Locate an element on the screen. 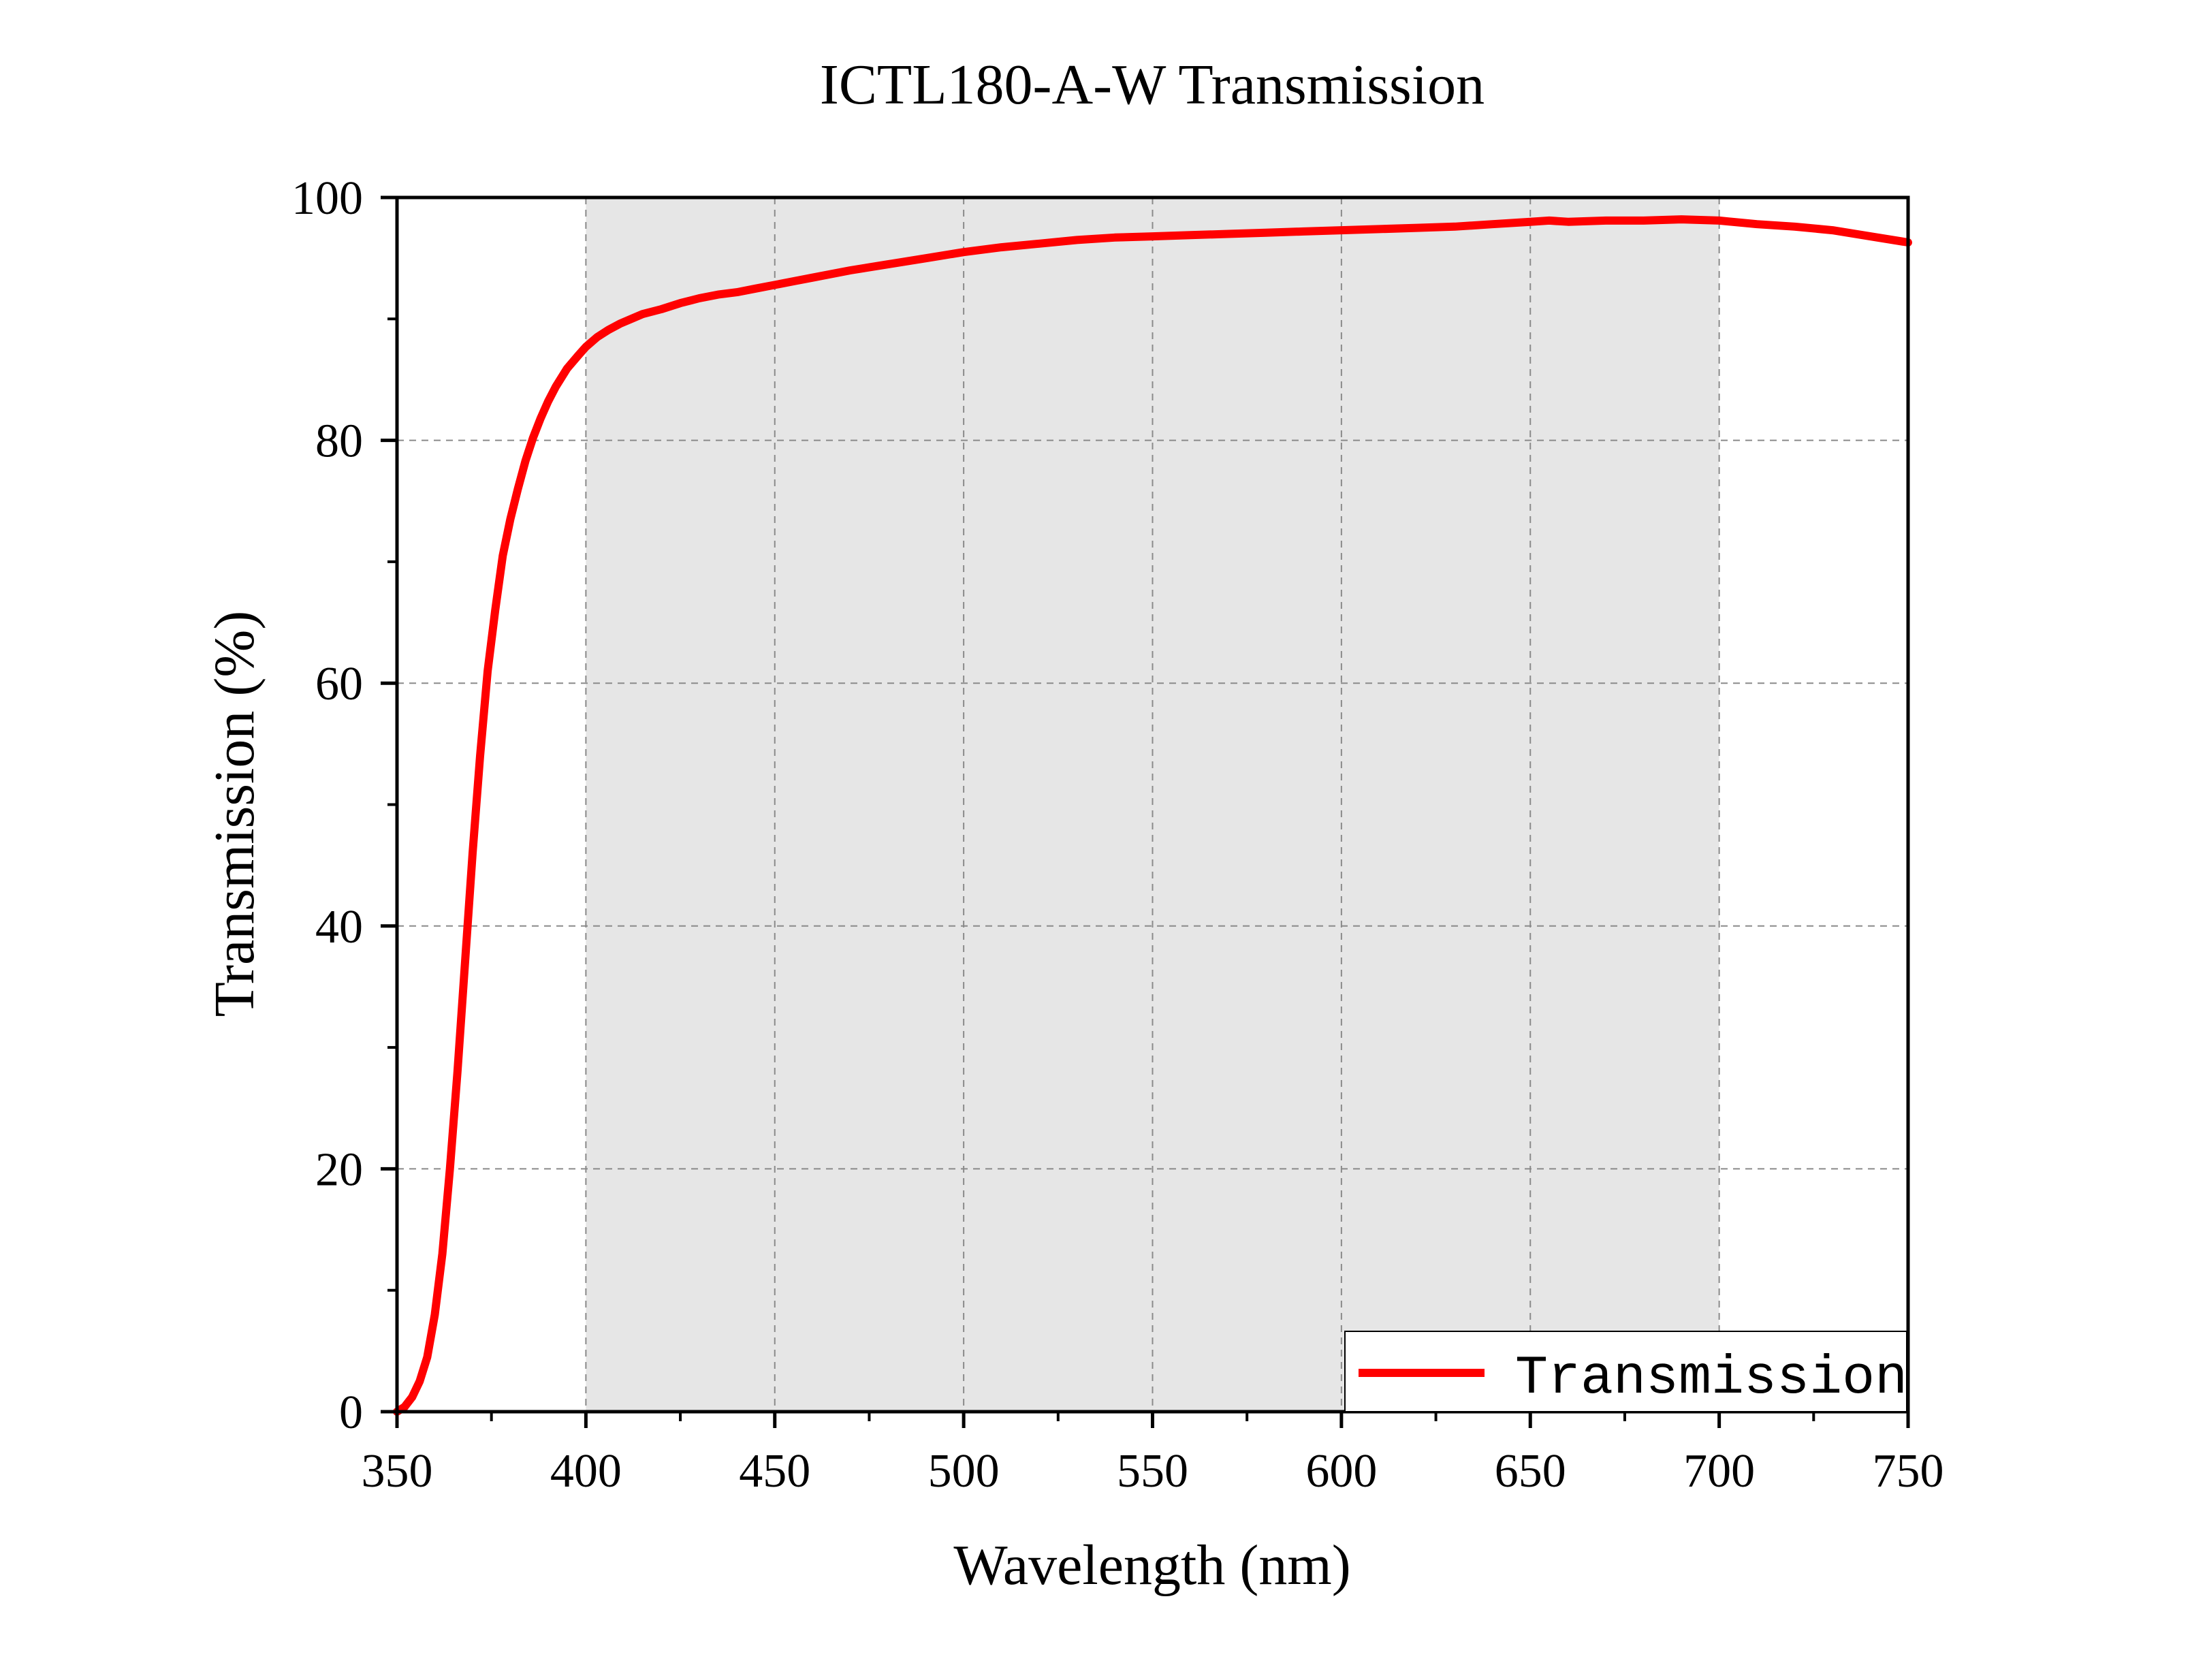 The image size is (2190, 1680). x-axis-label: Wavelength (nm) is located at coordinates (1151, 1565).